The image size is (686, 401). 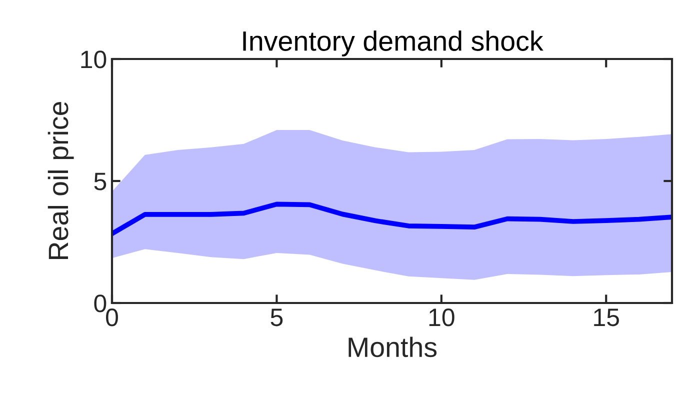 What do you see at coordinates (100, 303) in the screenshot?
I see `y-tick-label: 0` at bounding box center [100, 303].